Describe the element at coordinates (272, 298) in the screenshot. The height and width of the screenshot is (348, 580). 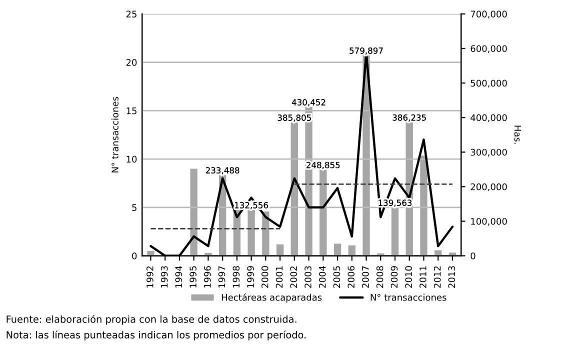
I see `legend-label: Hectáreas acaparadas` at that location.